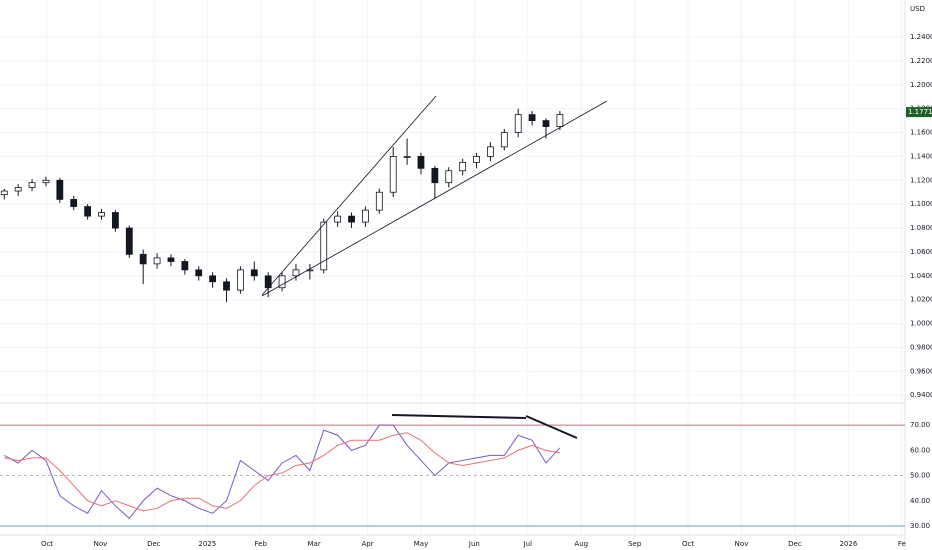 The width and height of the screenshot is (932, 550). I want to click on last-price-label: 1.17712, so click(920, 112).